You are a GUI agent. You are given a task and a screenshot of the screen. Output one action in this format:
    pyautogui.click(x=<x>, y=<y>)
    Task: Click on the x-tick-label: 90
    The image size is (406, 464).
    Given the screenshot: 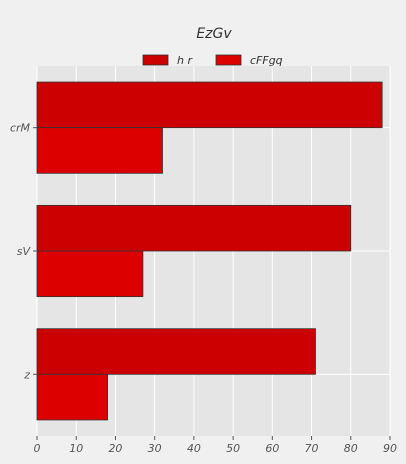 What is the action you would take?
    pyautogui.click(x=390, y=448)
    